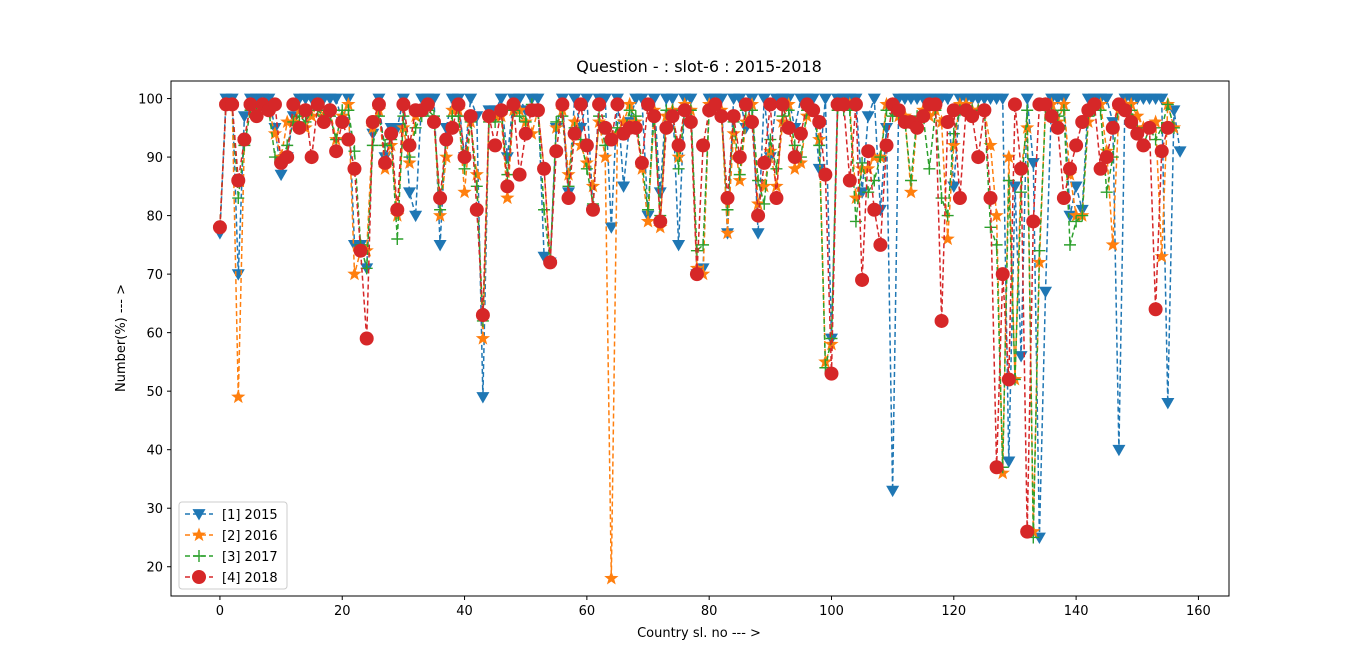 This screenshot has height=671, width=1366. I want to click on y-tick-label: 70, so click(154, 275).